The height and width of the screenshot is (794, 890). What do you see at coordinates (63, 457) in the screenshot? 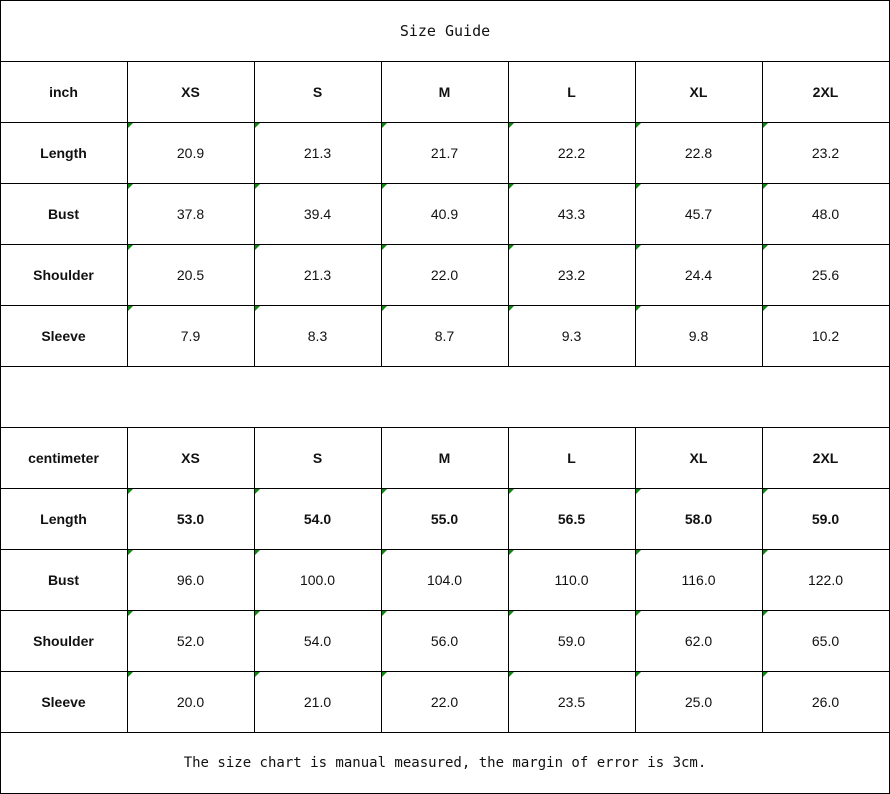
I see `unit-header: centimeter` at bounding box center [63, 457].